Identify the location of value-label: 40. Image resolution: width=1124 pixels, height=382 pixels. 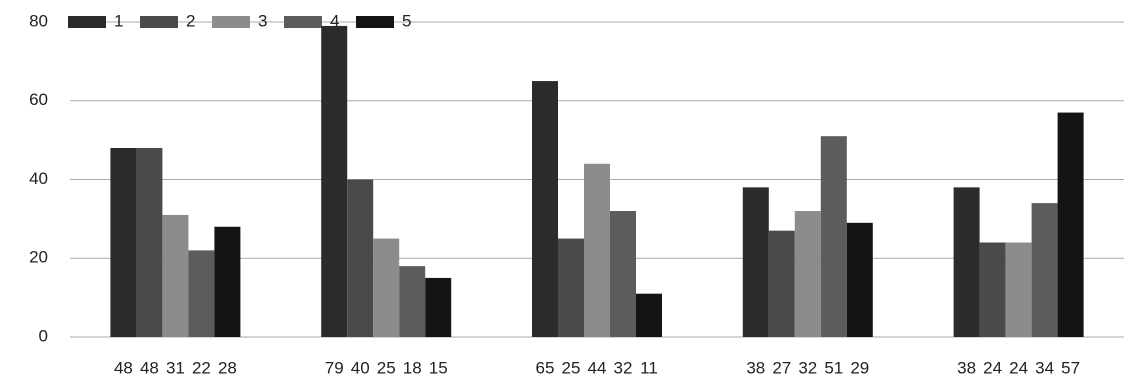
(360, 367).